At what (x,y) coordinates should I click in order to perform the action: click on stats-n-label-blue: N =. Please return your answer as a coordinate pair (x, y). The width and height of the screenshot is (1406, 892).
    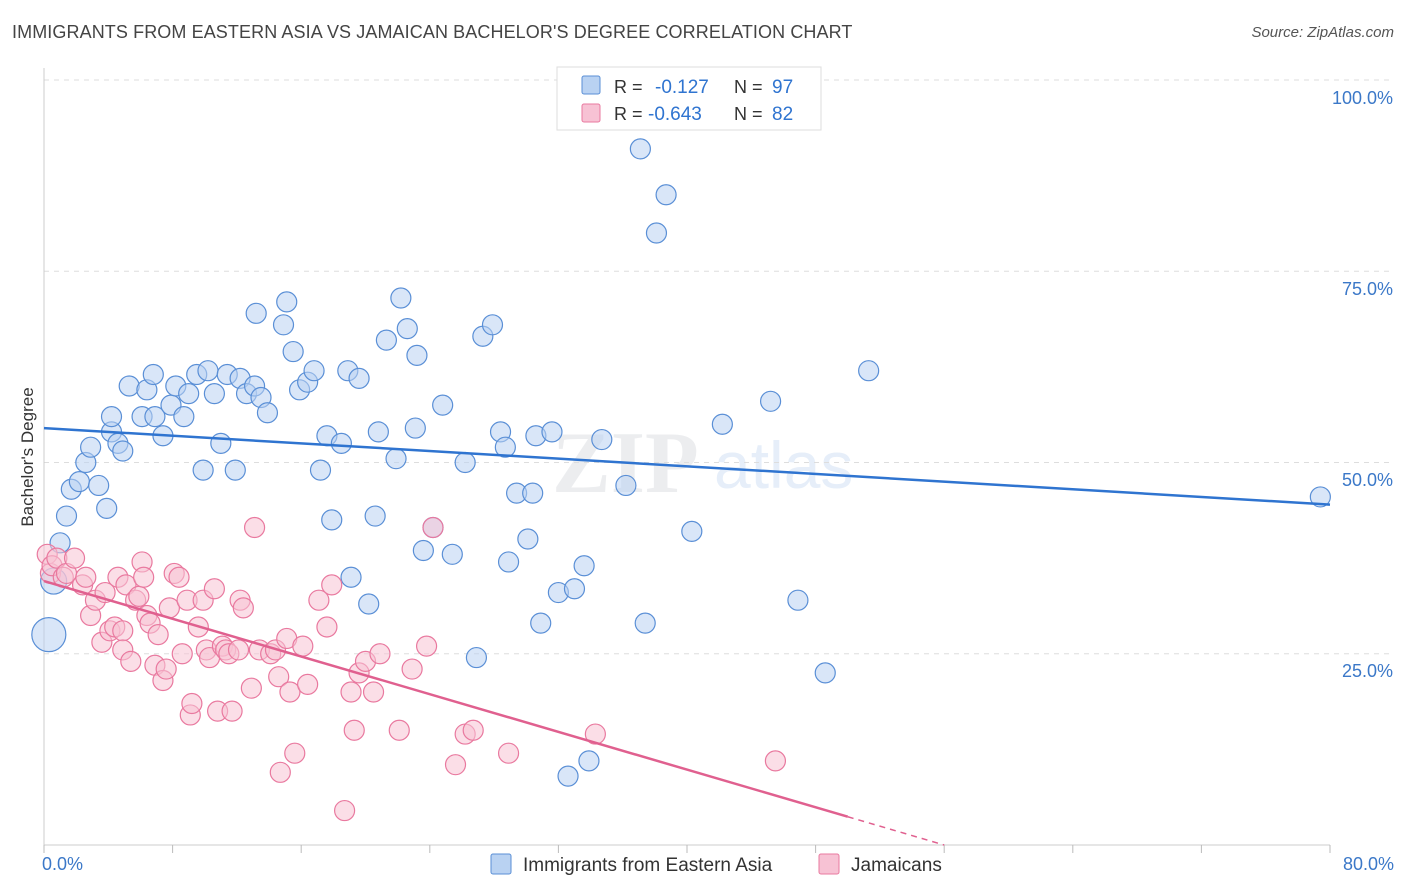
    Looking at the image, I should click on (748, 87).